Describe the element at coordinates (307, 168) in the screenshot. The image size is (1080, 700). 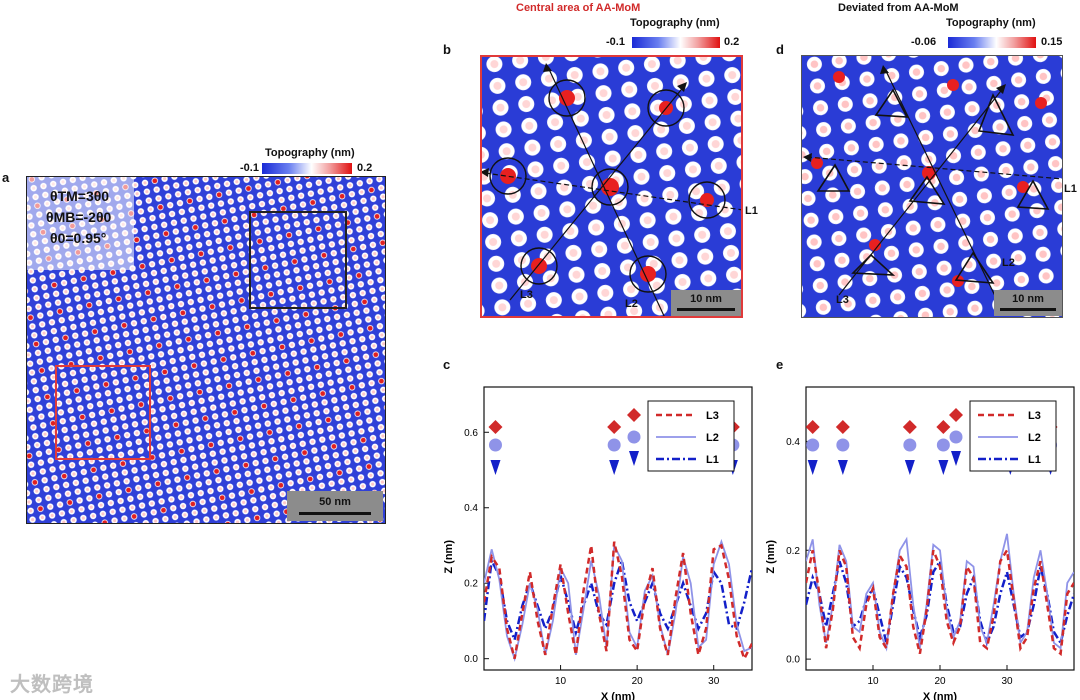
I see `panel-a-colorbar` at that location.